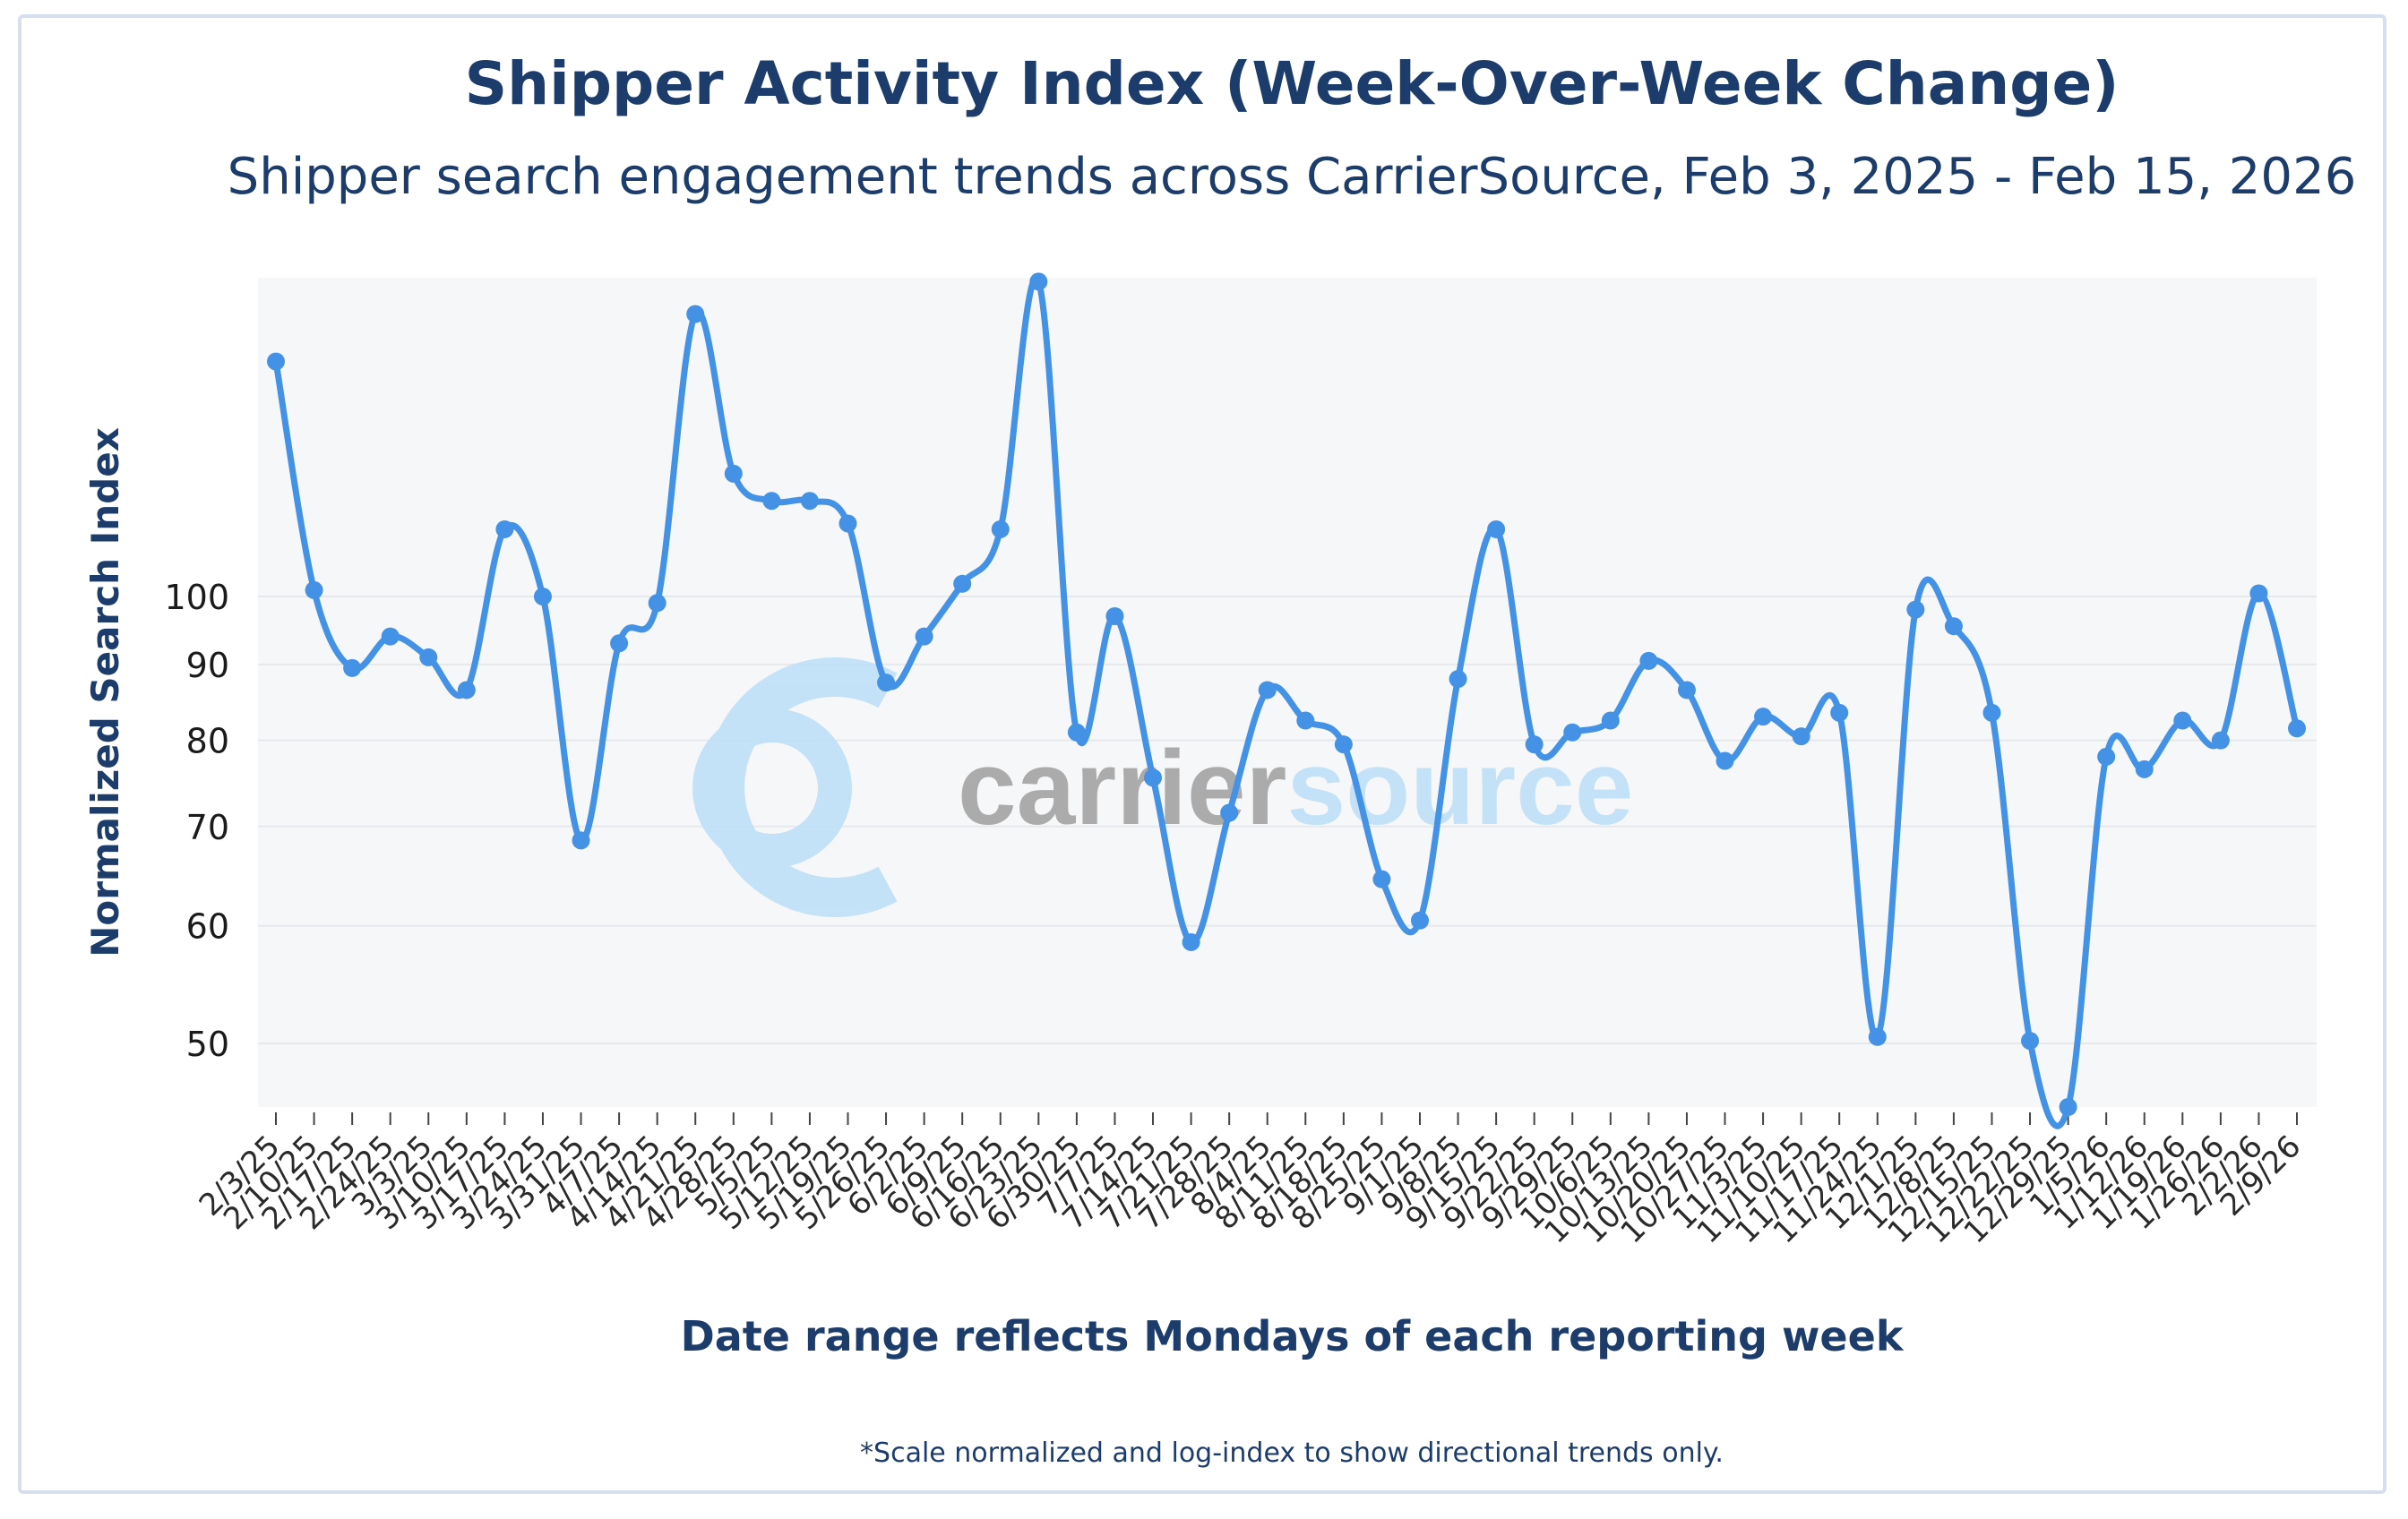 This screenshot has width=2408, height=1519. I want to click on y-tick-label: 100, so click(196, 597).